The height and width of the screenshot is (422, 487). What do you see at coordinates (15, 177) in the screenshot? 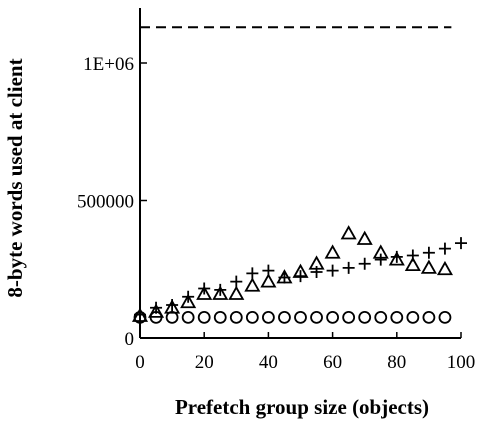
I see `y-axis-label: 8-byte words used at client` at bounding box center [15, 177].